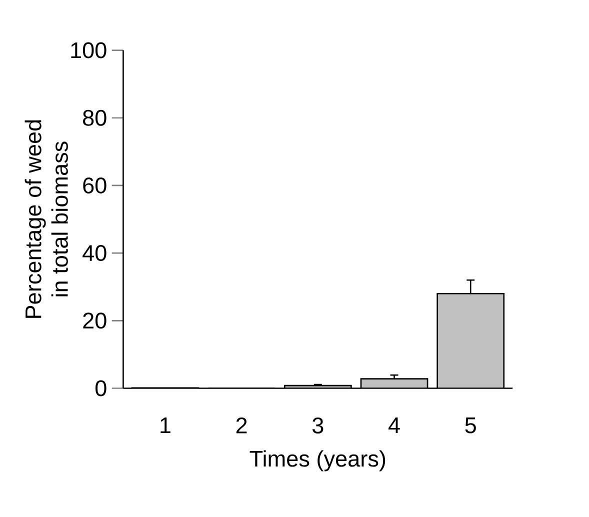  I want to click on y-tick-label: 20, so click(94, 320).